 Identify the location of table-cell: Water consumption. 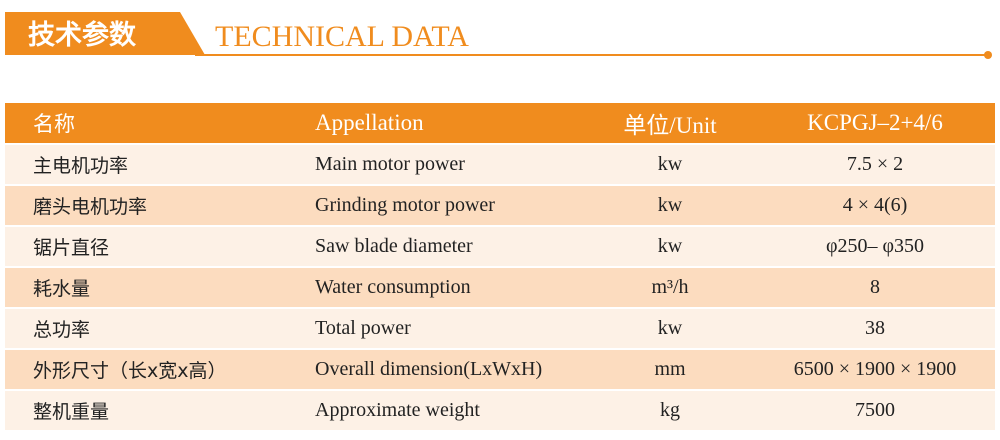
(393, 287).